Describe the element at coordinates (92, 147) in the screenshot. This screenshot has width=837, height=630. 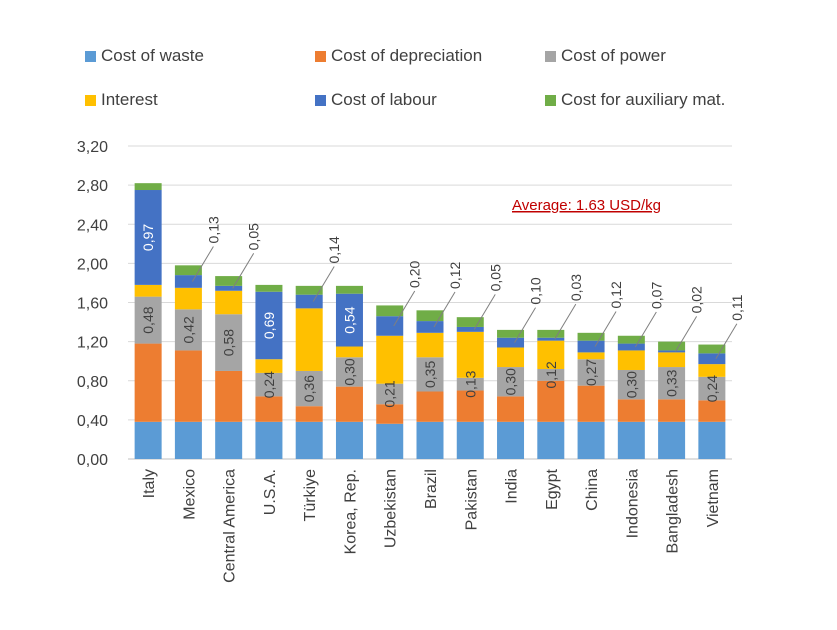
I see `y-tick-label: 3,20` at that location.